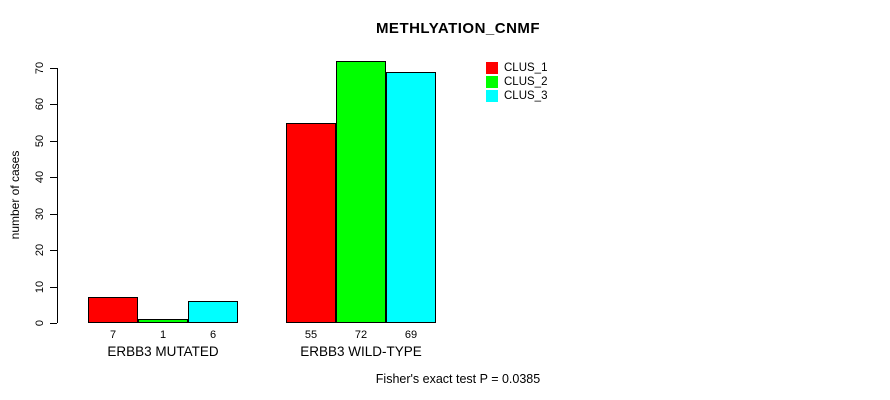 The image size is (890, 400). I want to click on legend-item-clus_1: CLUS_1, so click(516, 68).